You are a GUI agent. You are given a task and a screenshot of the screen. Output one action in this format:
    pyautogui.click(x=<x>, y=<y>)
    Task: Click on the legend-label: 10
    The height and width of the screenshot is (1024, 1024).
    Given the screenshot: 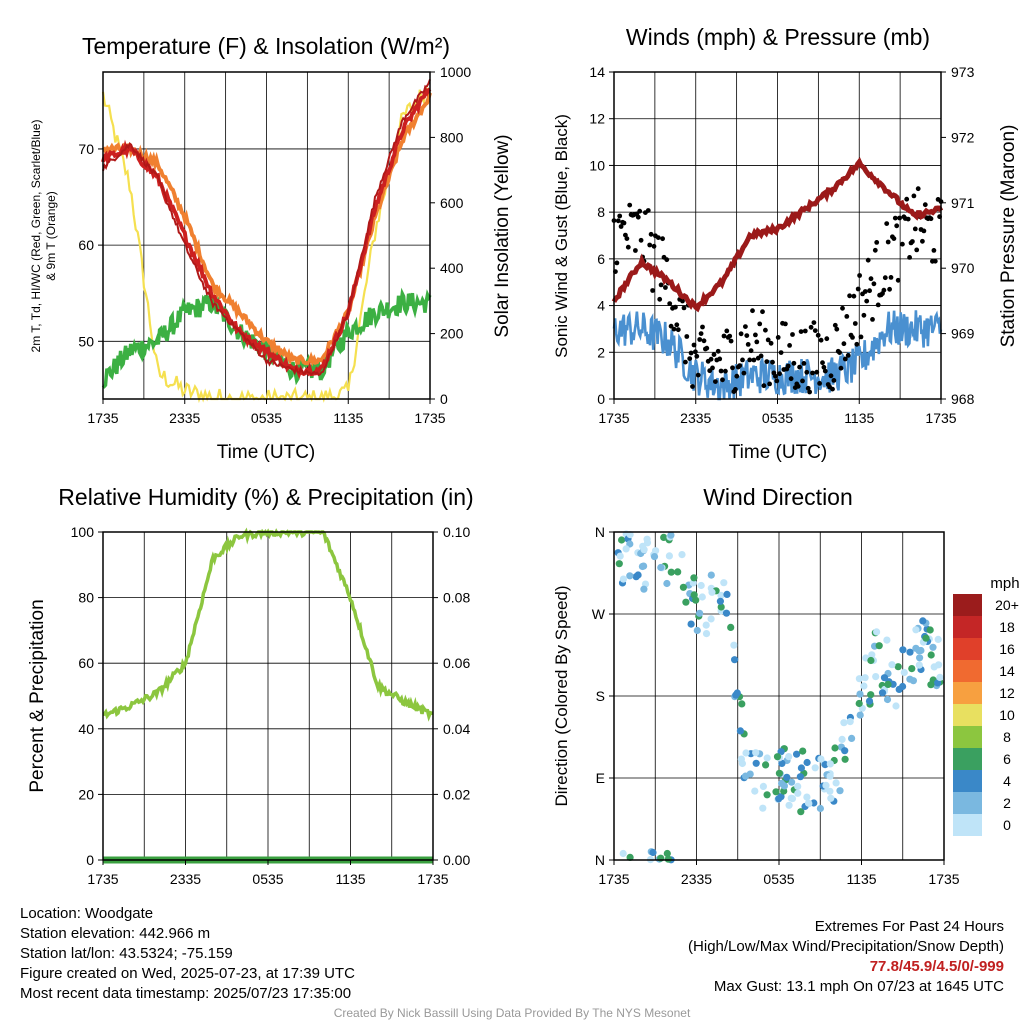 What is the action you would take?
    pyautogui.click(x=1007, y=715)
    